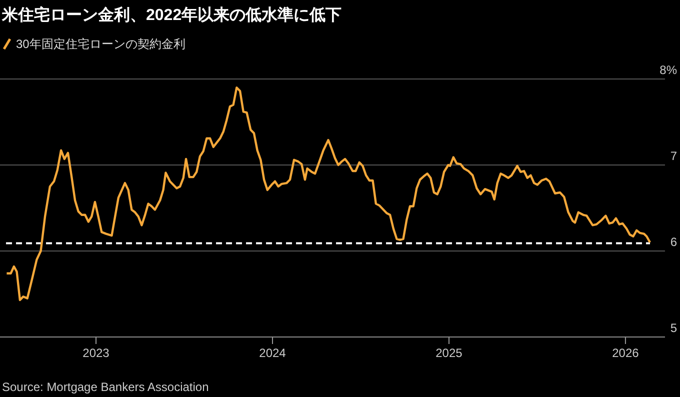 The image size is (680, 397). What do you see at coordinates (674, 156) in the screenshot?
I see `y-tick-label: 7` at bounding box center [674, 156].